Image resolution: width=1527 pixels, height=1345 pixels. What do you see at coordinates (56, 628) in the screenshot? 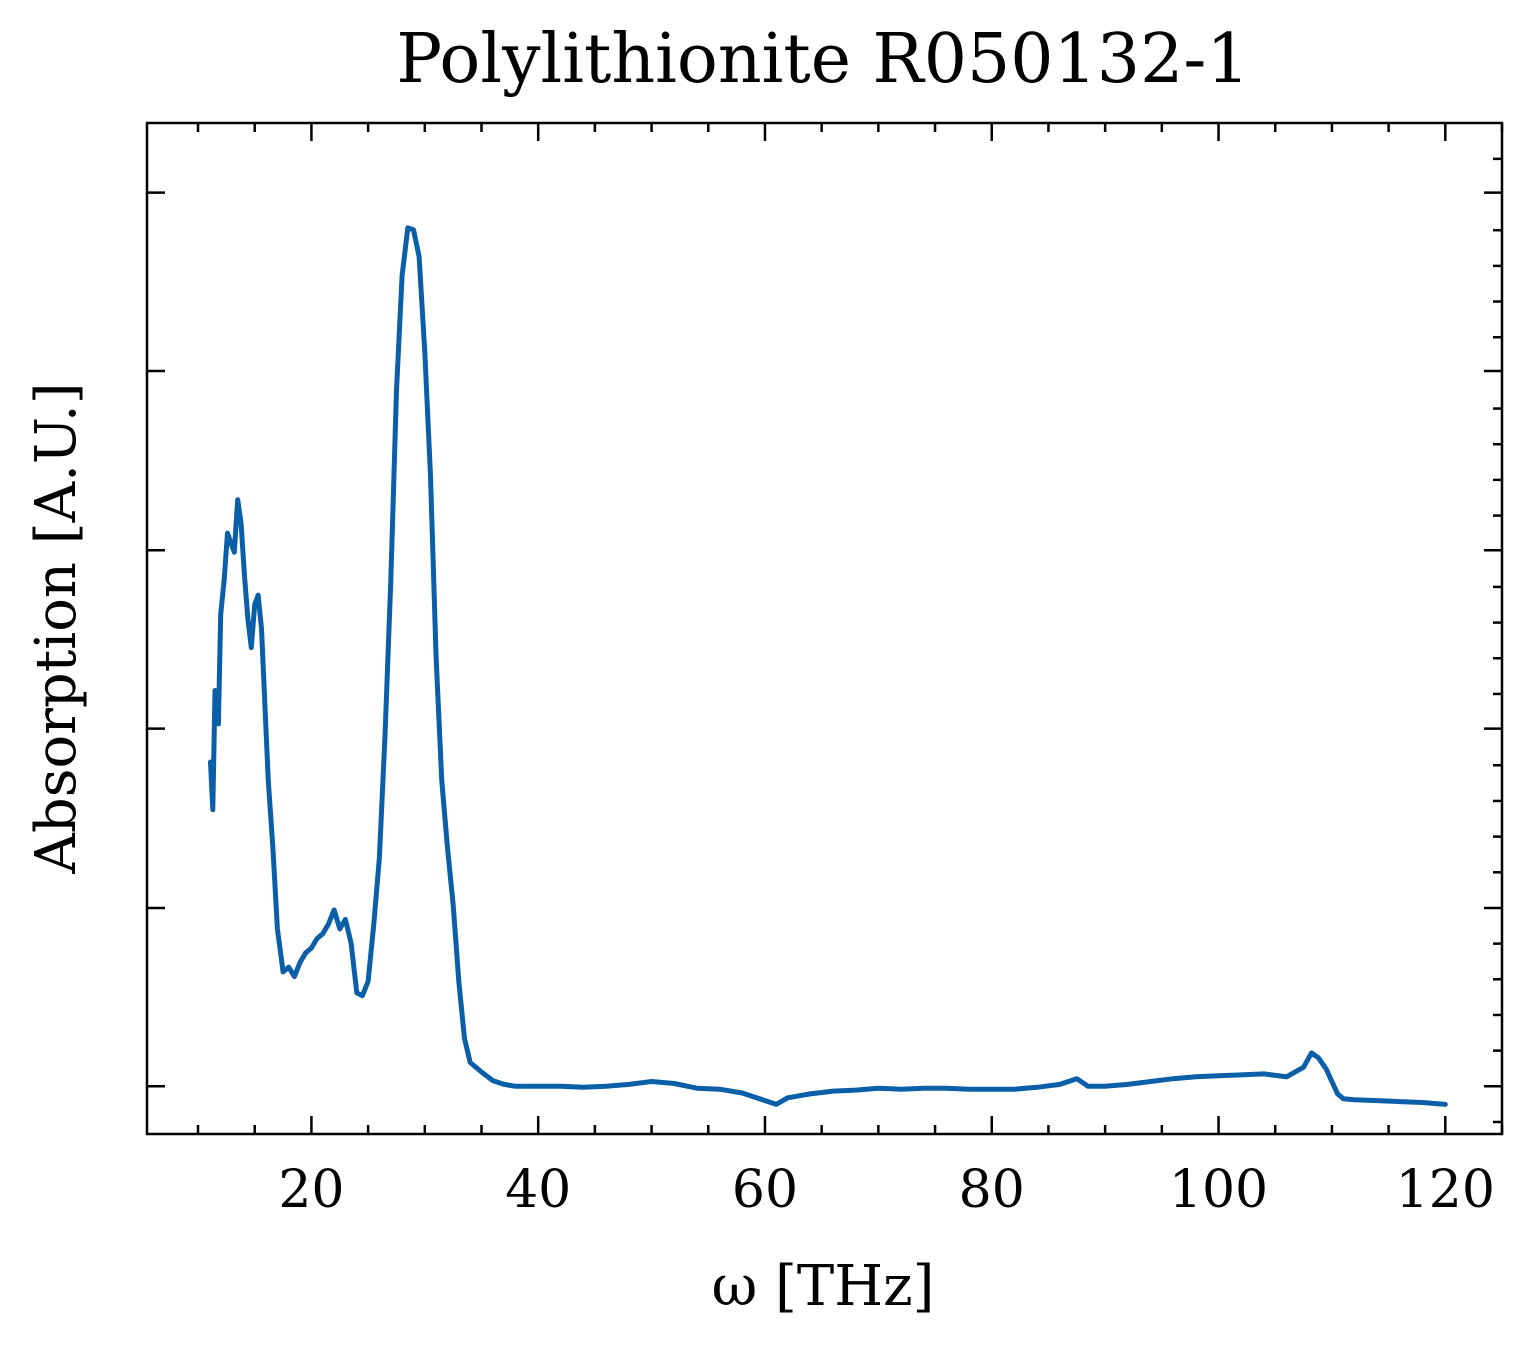
I see `y-axis-label: Absorption [A.U.]` at bounding box center [56, 628].